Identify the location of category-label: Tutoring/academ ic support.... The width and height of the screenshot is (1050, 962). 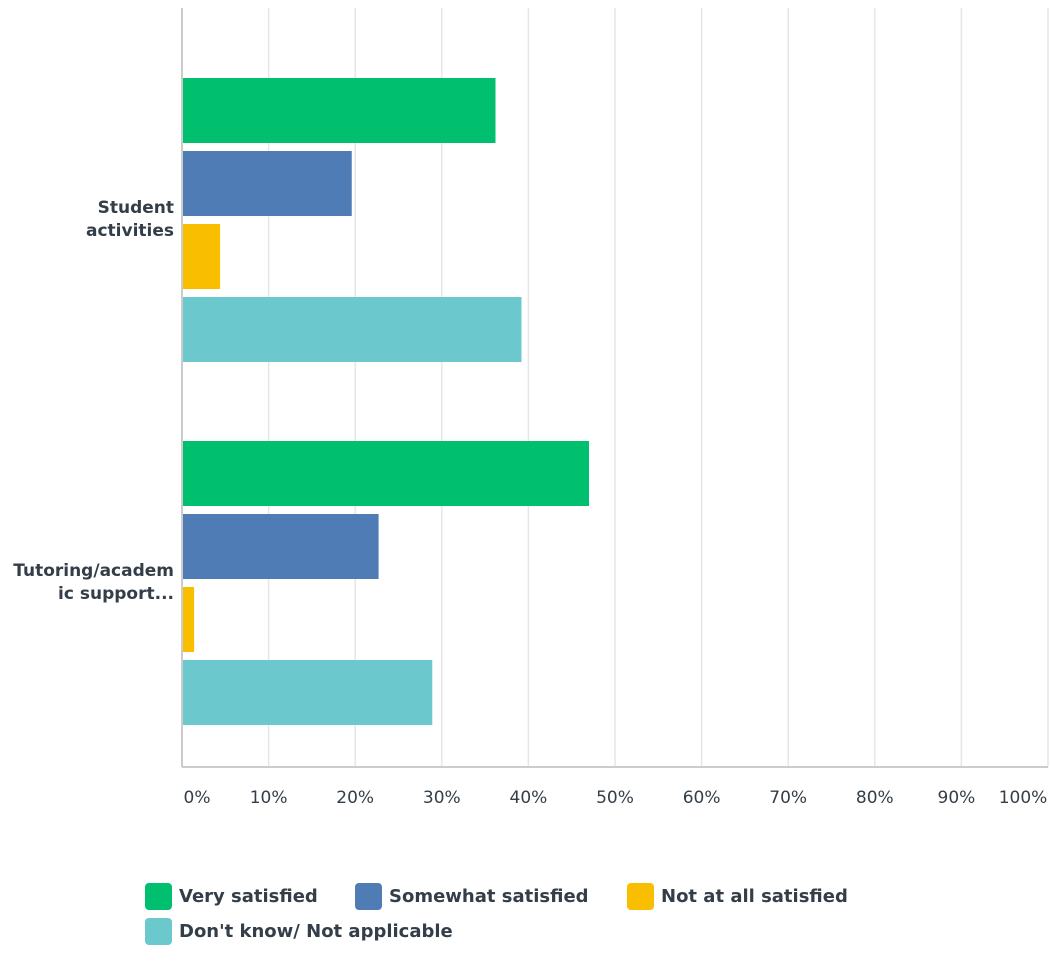
(93, 582).